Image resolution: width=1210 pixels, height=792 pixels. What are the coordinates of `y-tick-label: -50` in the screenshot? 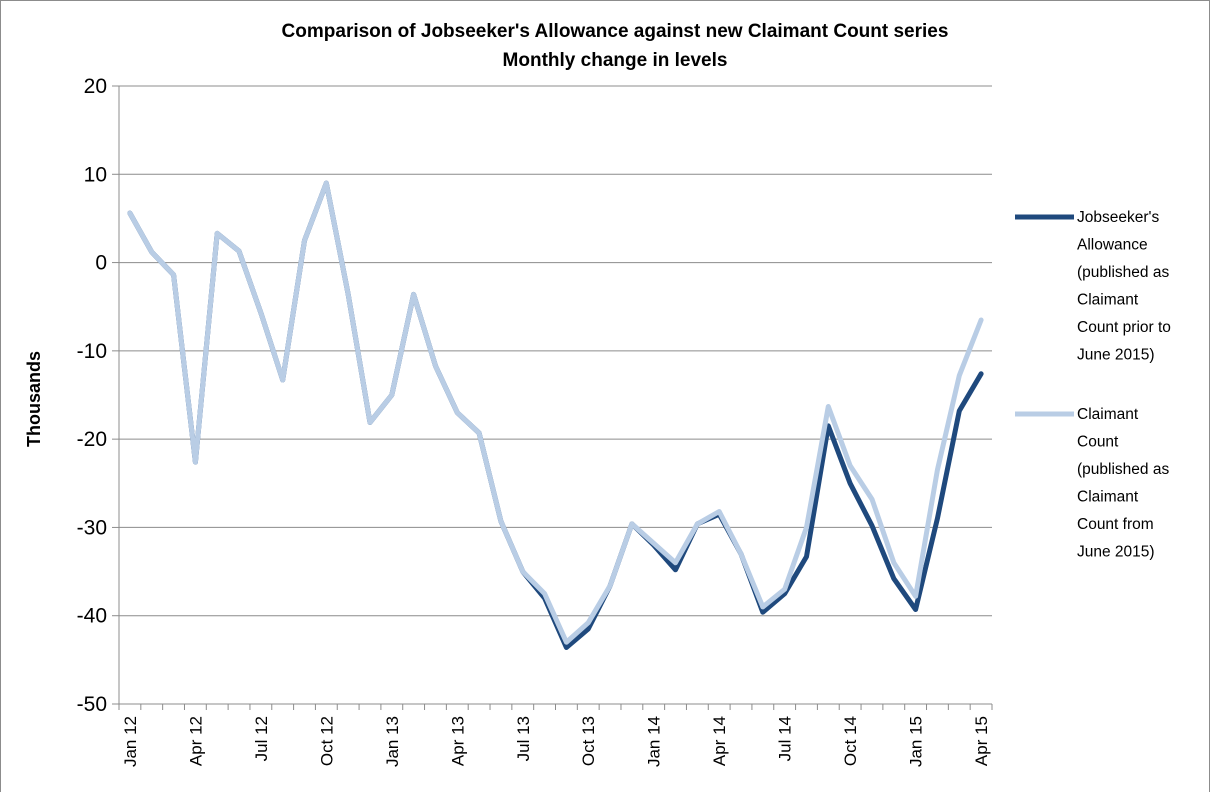 It's located at (92, 704).